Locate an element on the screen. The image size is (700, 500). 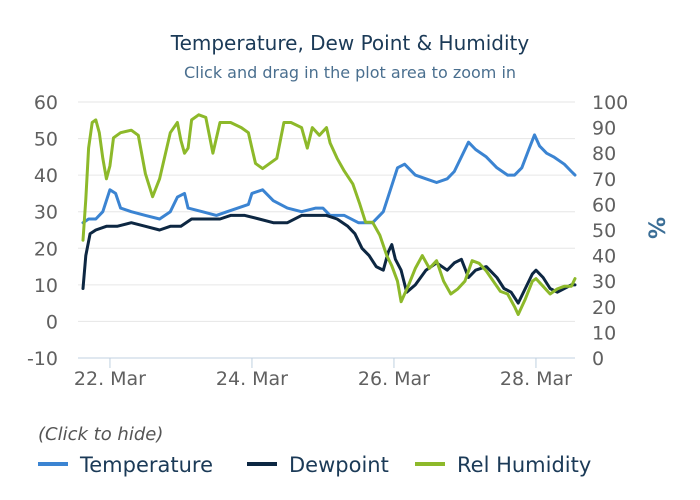
series-line-dewpoint is located at coordinates (329, 259).